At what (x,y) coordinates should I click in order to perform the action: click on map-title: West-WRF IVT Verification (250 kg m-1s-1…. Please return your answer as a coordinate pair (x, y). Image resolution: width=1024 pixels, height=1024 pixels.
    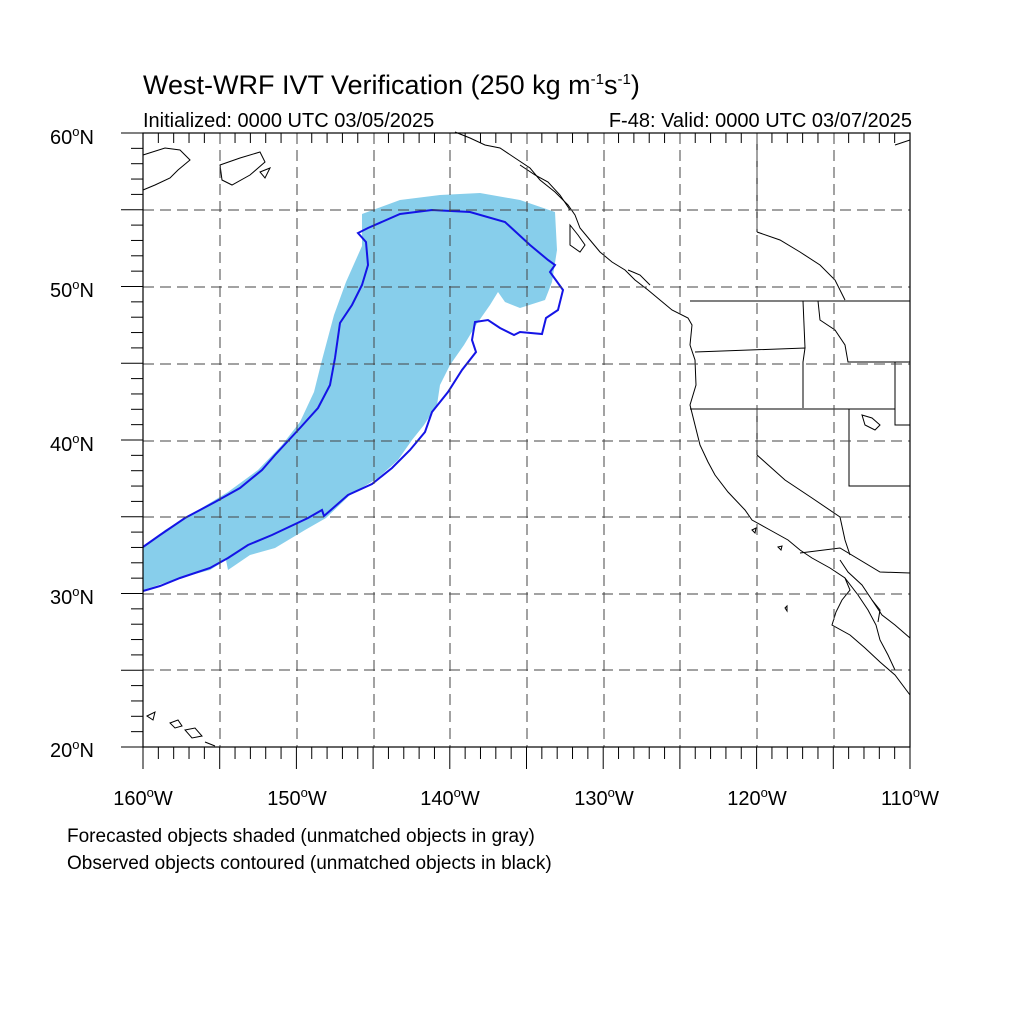
    Looking at the image, I should click on (391, 85).